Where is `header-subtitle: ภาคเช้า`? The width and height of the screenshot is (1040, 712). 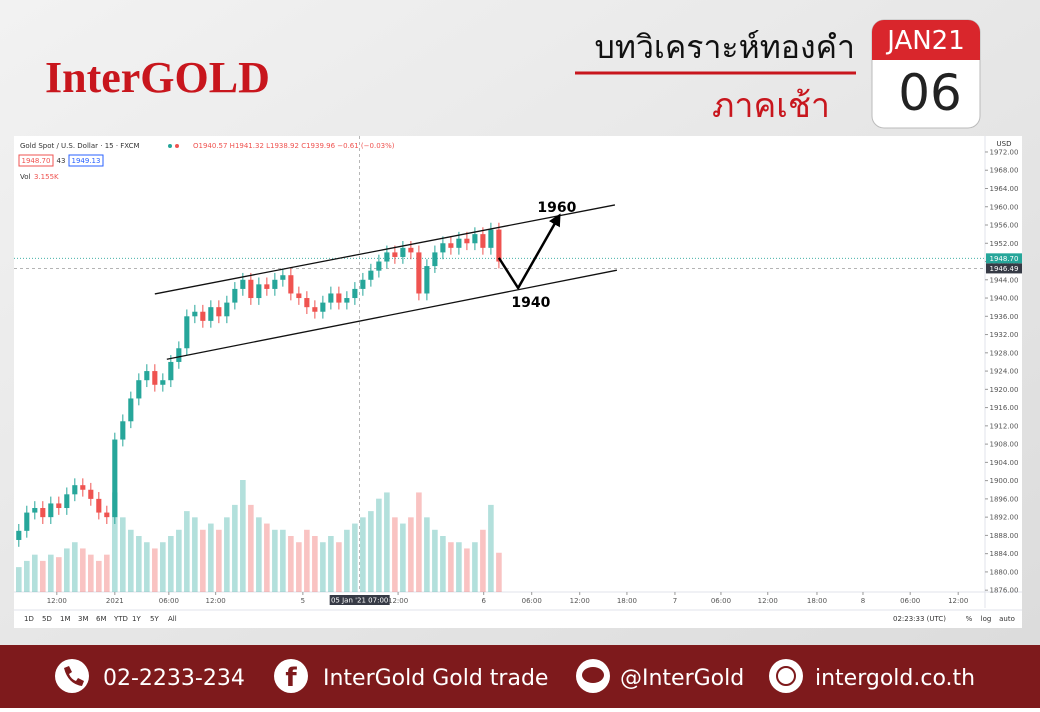 header-subtitle: ภาคเช้า is located at coordinates (771, 106).